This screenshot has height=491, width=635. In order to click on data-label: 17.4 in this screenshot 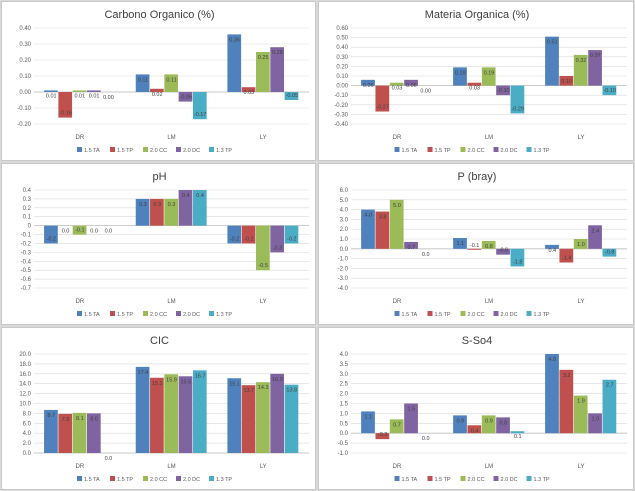, I will do `click(143, 373)`.